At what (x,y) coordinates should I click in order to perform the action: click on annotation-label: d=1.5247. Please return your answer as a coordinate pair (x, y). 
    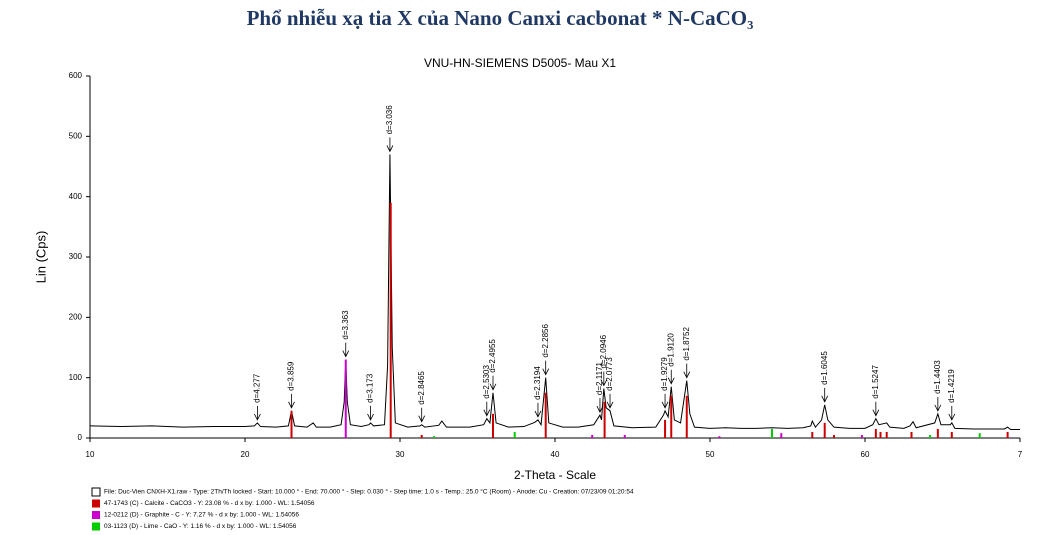
    Looking at the image, I should click on (875, 382).